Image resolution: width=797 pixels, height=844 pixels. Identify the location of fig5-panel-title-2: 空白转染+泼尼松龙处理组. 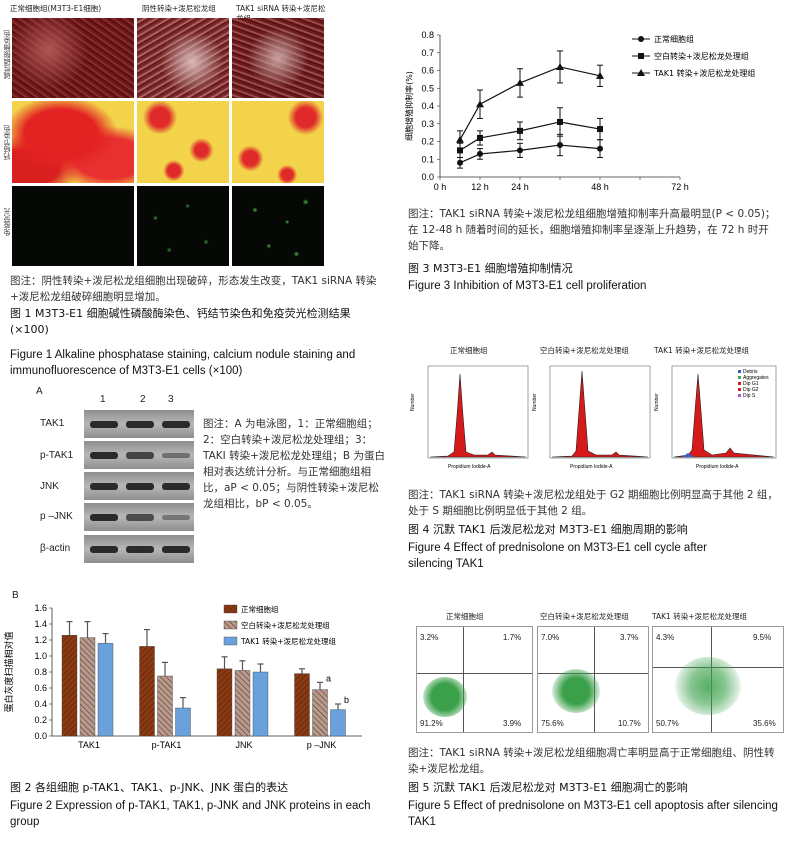
(584, 616).